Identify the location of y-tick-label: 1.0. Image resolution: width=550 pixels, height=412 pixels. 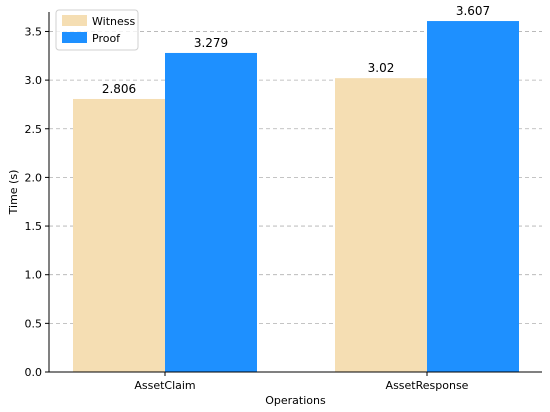
(34, 275).